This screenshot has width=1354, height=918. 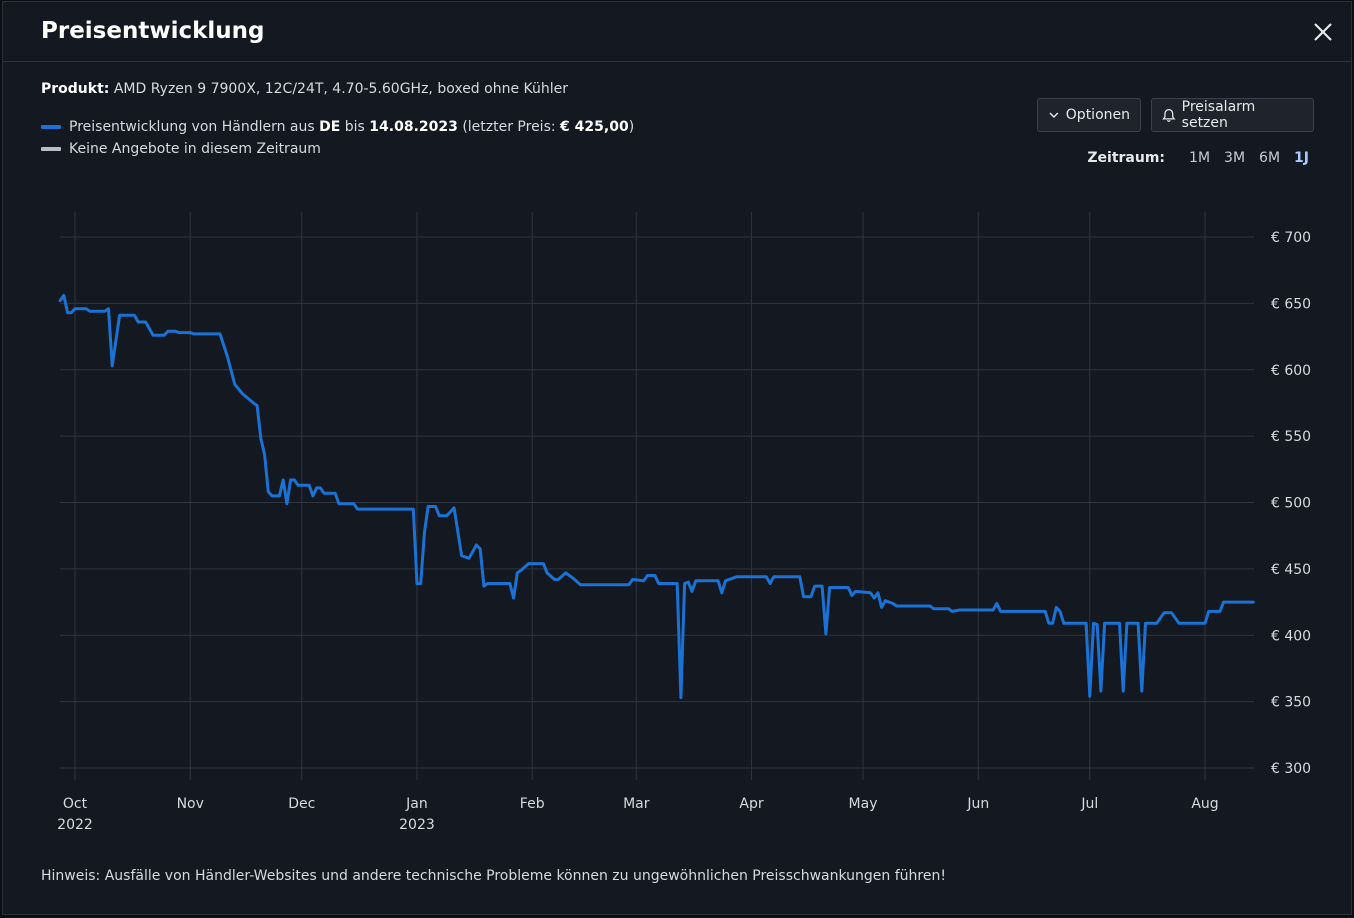 What do you see at coordinates (1126, 158) in the screenshot?
I see `time-range-label: Zeitraum:` at bounding box center [1126, 158].